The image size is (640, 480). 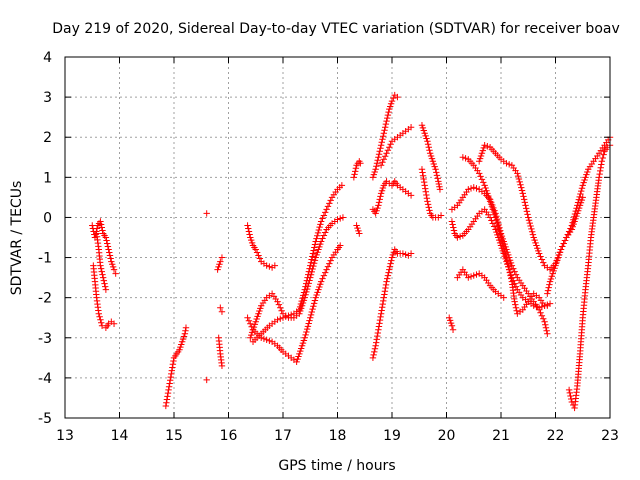 I want to click on x-tick-label: 19, so click(x=392, y=436).